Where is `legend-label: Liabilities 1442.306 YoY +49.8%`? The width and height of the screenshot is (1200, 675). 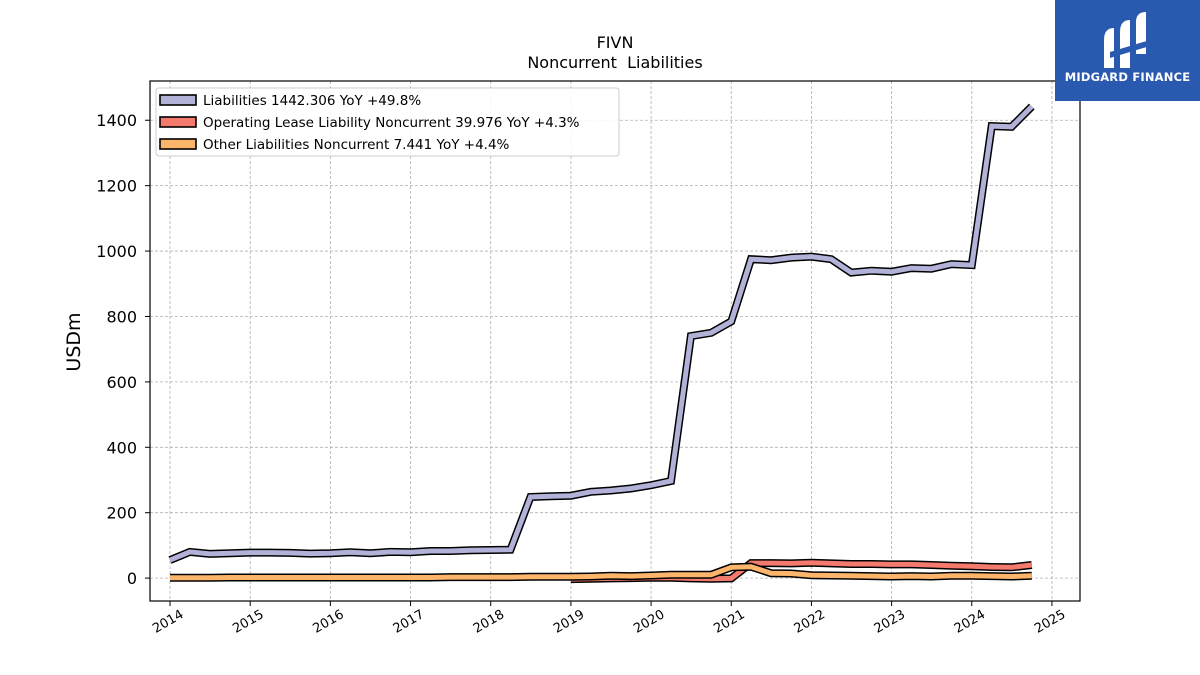
legend-label: Liabilities 1442.306 YoY +49.8% is located at coordinates (312, 101).